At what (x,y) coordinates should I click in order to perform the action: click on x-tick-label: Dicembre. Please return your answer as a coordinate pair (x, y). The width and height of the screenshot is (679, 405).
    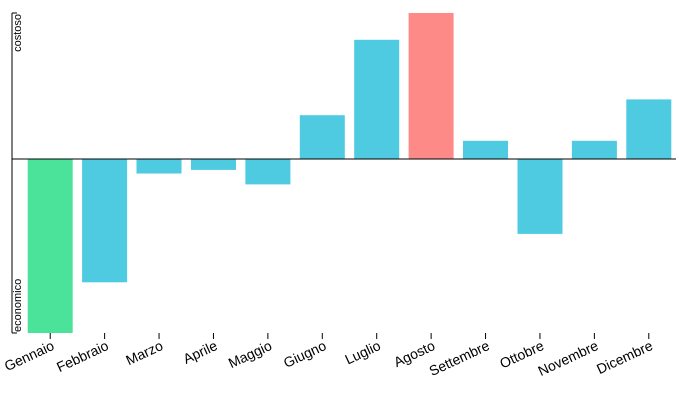
    Looking at the image, I should click on (624, 357).